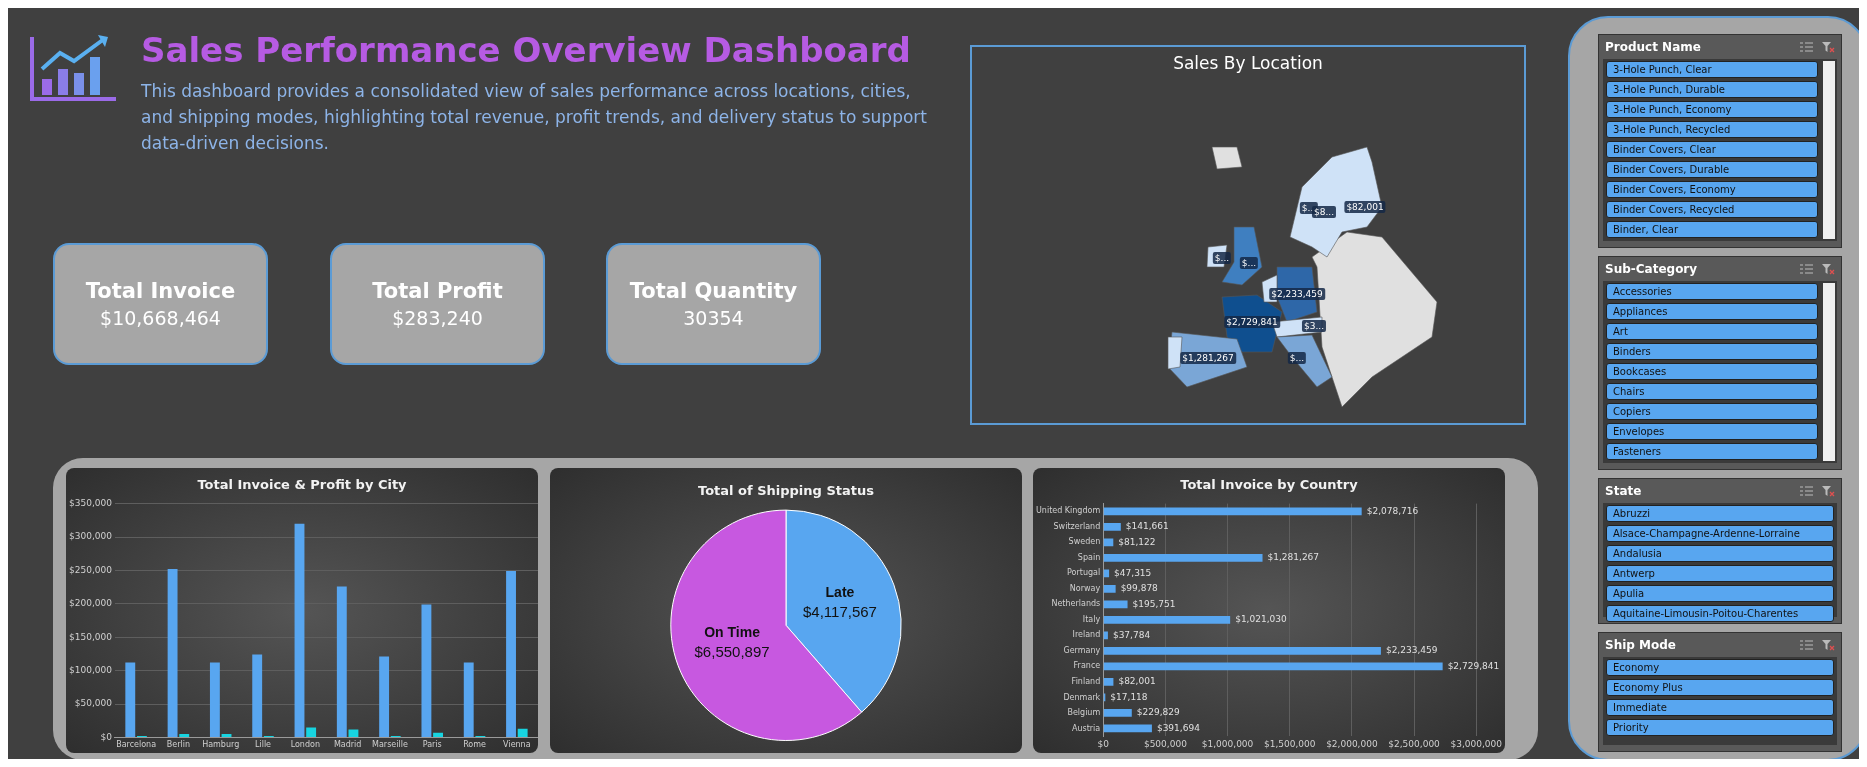  I want to click on text: $2,233,459, so click(1297, 294).